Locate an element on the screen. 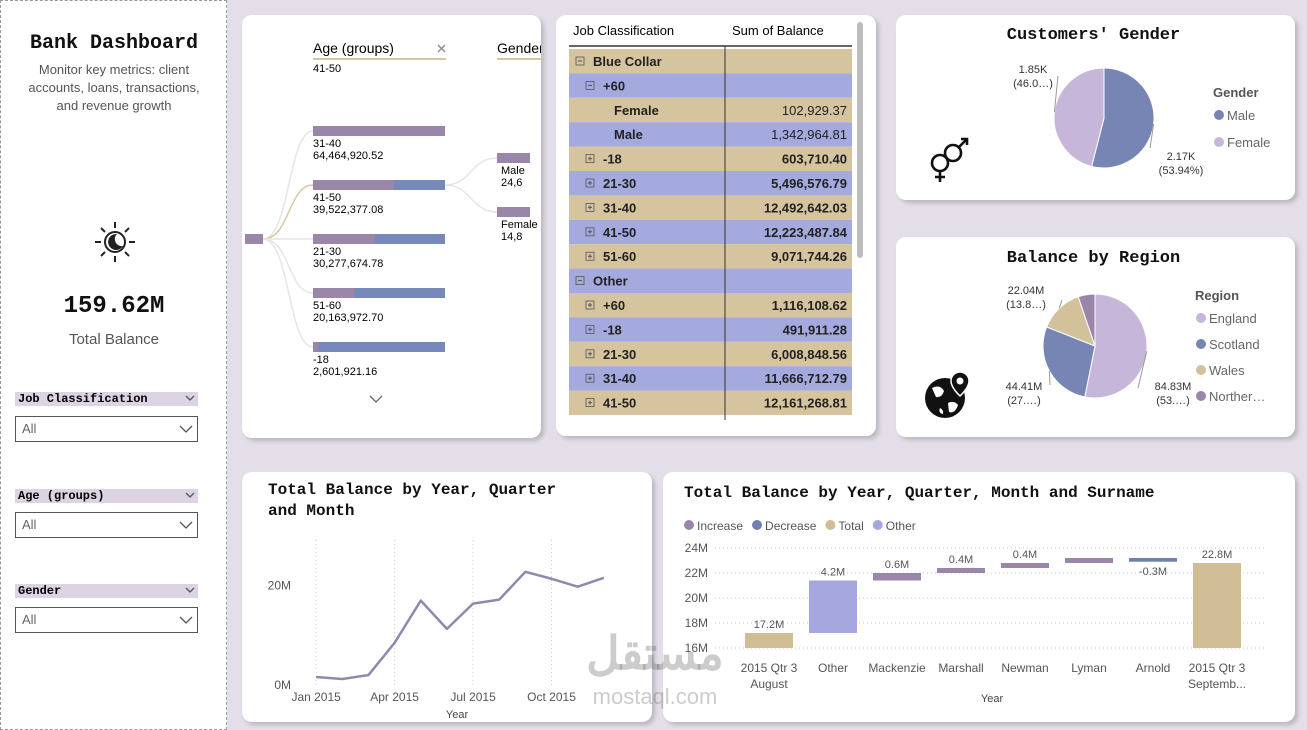  chart-title: Total Balance by Year, Quarter and Month is located at coordinates (412, 500).